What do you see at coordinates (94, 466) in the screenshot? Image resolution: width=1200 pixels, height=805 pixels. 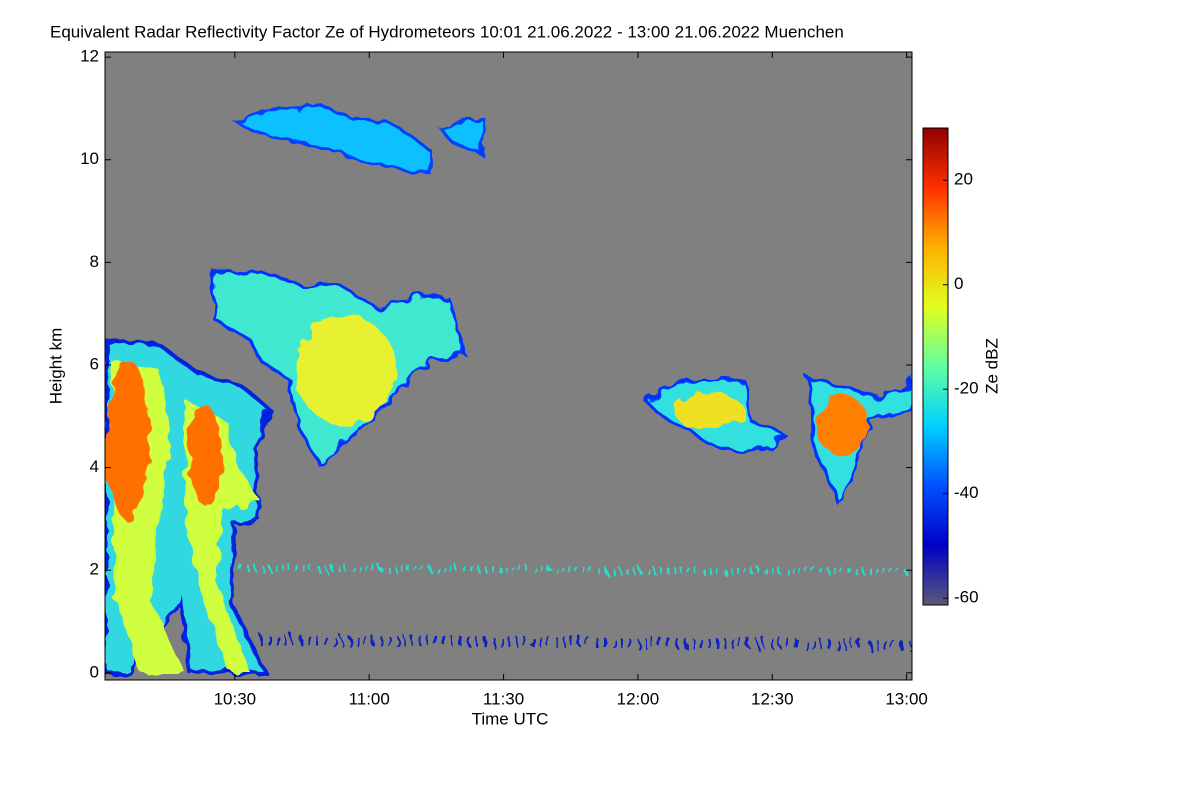 I see `y-tick-label: 4` at bounding box center [94, 466].